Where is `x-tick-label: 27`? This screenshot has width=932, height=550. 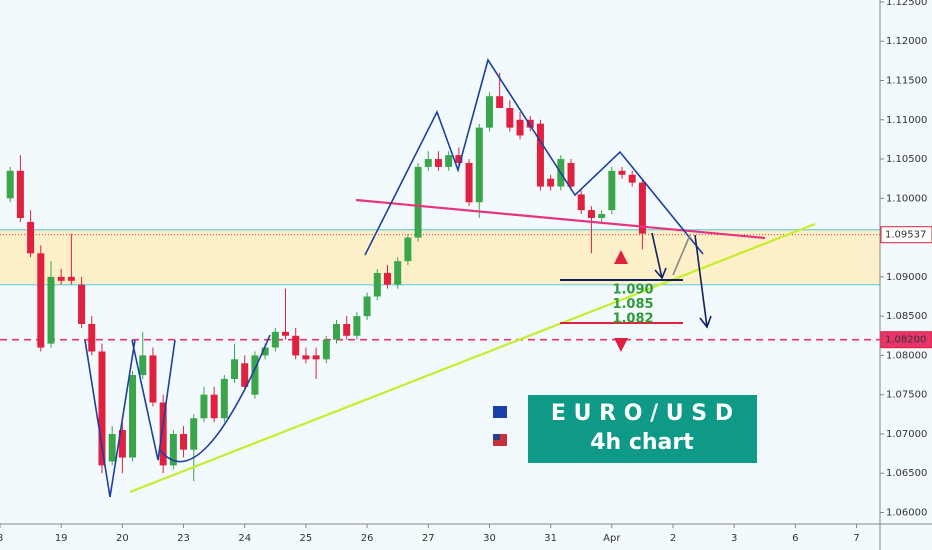
x-tick-label: 27 is located at coordinates (428, 538).